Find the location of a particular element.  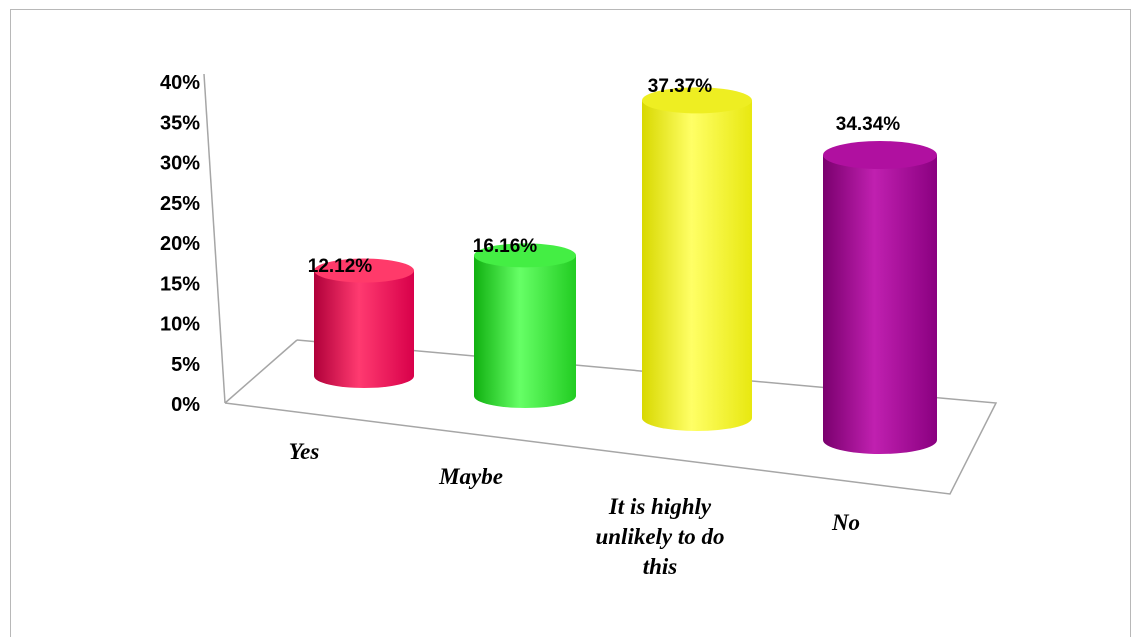

y-tick-labels: 0% 5% 10% 15% 20% 25% 30% 35% 40% is located at coordinates (180, 244).